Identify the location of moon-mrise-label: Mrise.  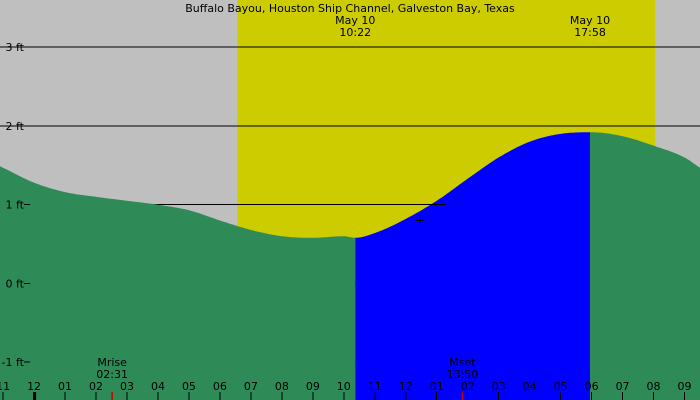
(112, 362).